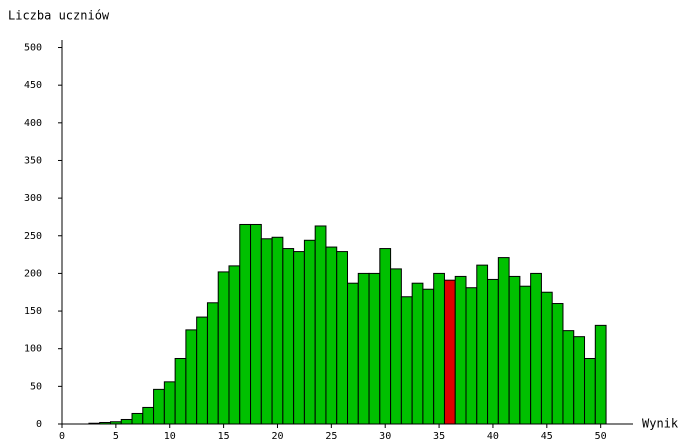 This screenshot has height=440, width=689. What do you see at coordinates (493, 435) in the screenshot?
I see `x-tick-label: 40` at bounding box center [493, 435].